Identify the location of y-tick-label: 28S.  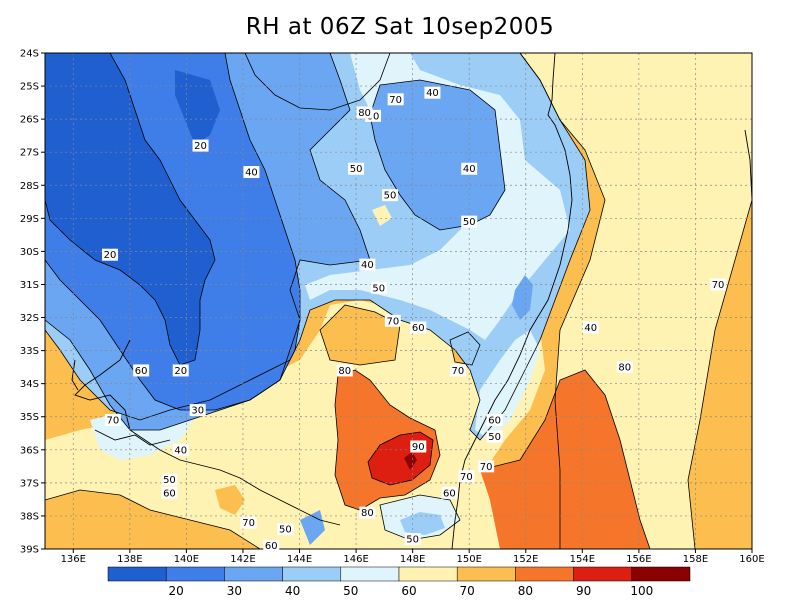
(29, 186).